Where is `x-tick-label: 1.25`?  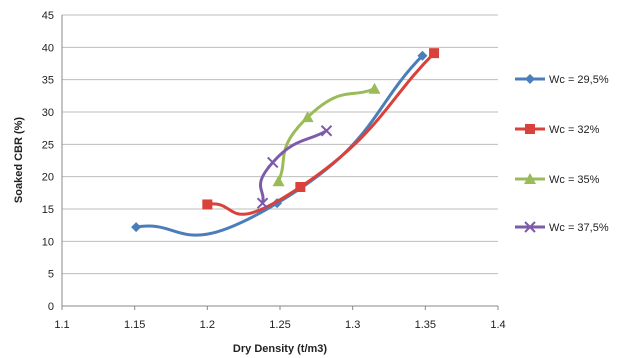 x-tick-label: 1.25 is located at coordinates (279, 325).